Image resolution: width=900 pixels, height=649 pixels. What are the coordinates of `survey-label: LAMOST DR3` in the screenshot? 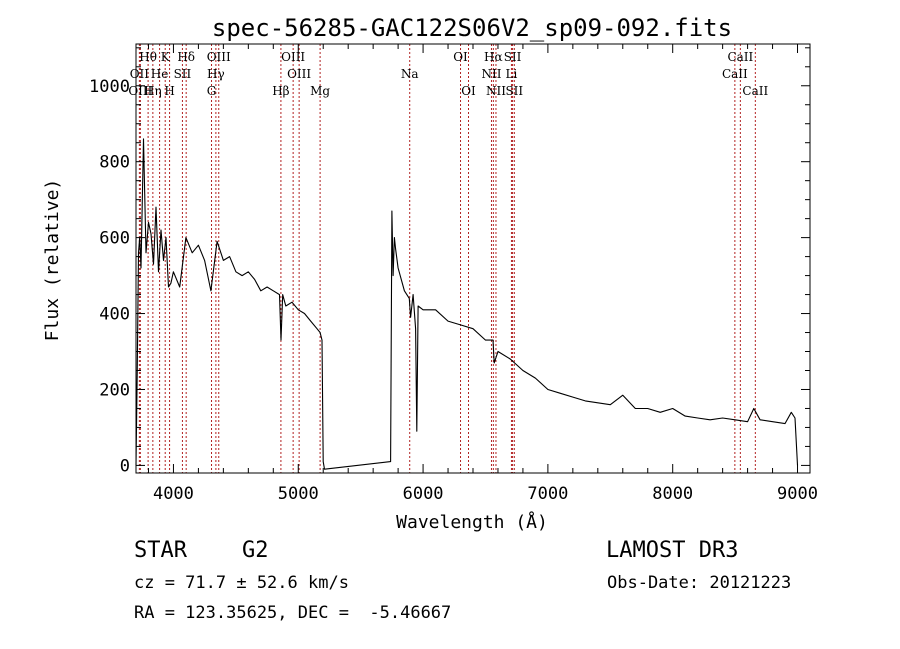 It's located at (672, 550).